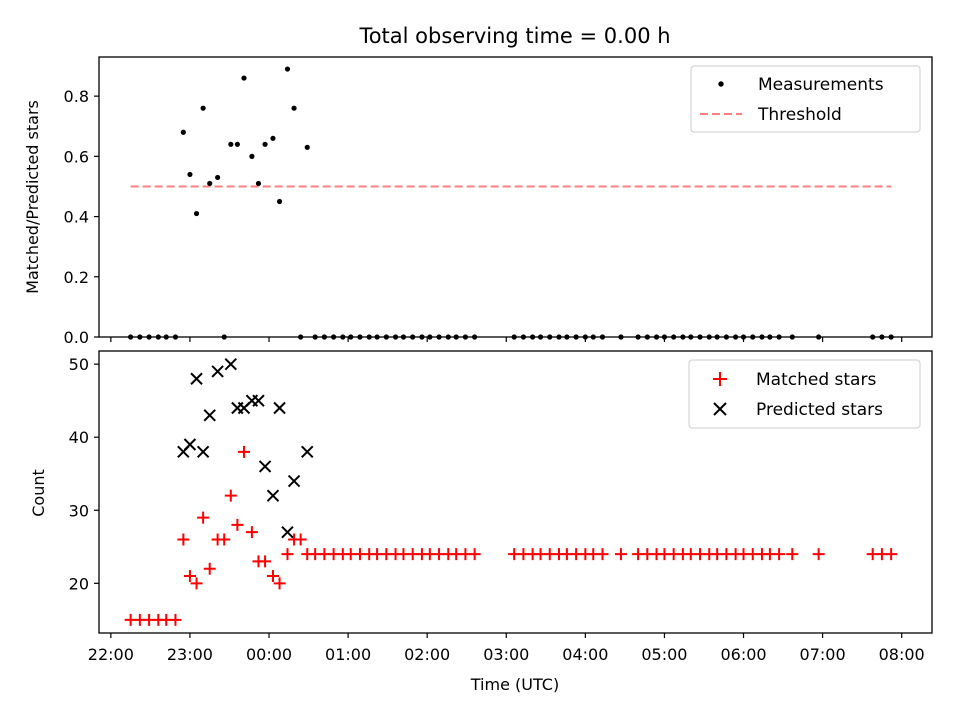 The width and height of the screenshot is (960, 720). I want to click on y-tick-label: 0.4, so click(76, 217).